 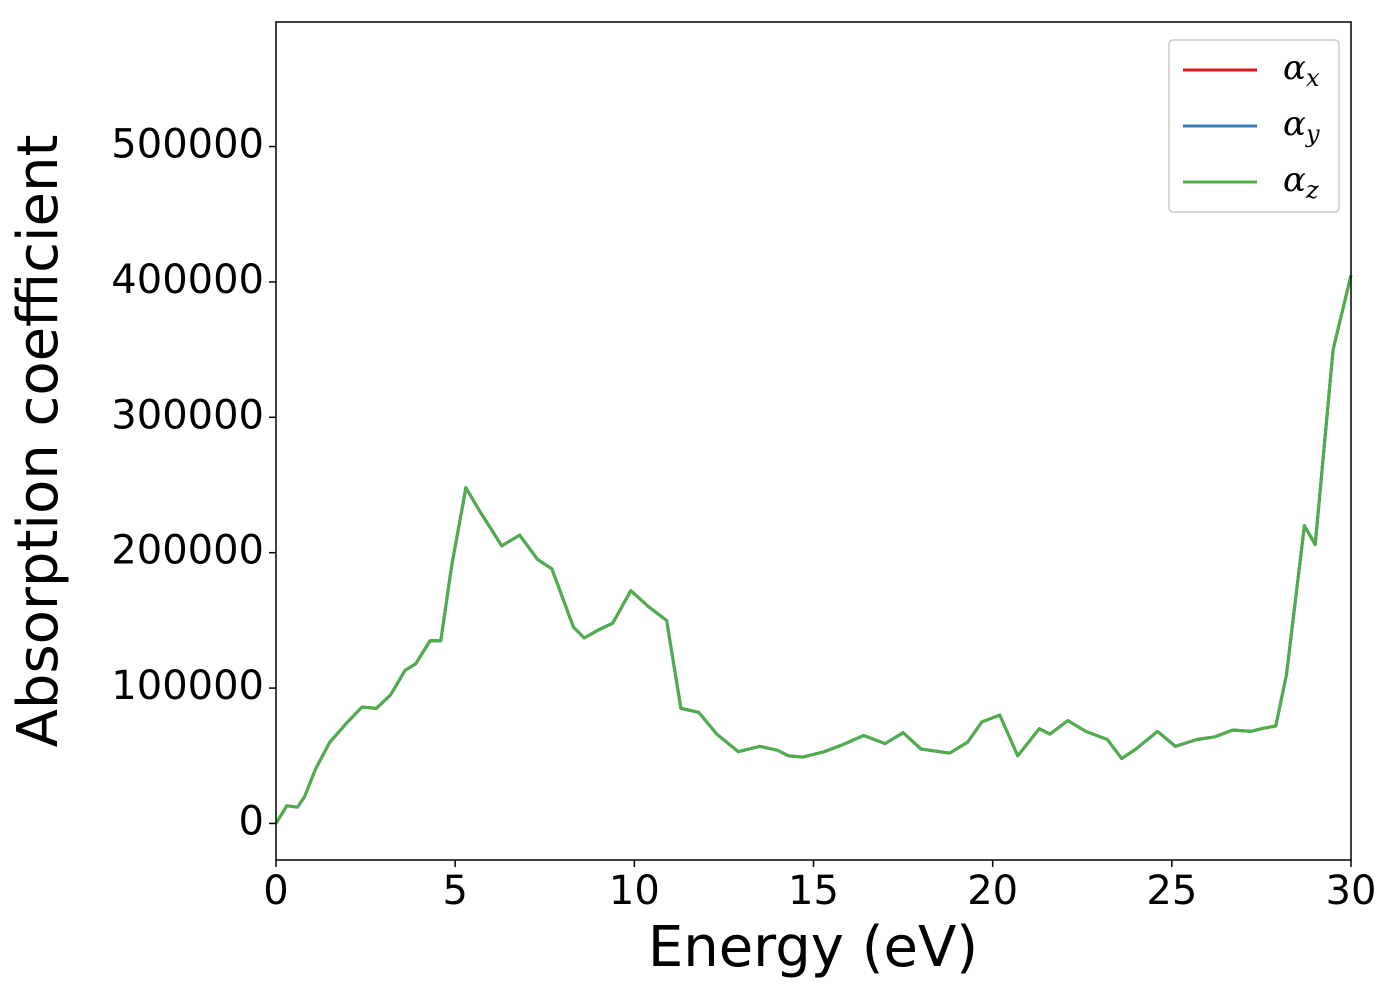 What do you see at coordinates (1351, 891) in the screenshot?
I see `x-tick-label: 30` at bounding box center [1351, 891].